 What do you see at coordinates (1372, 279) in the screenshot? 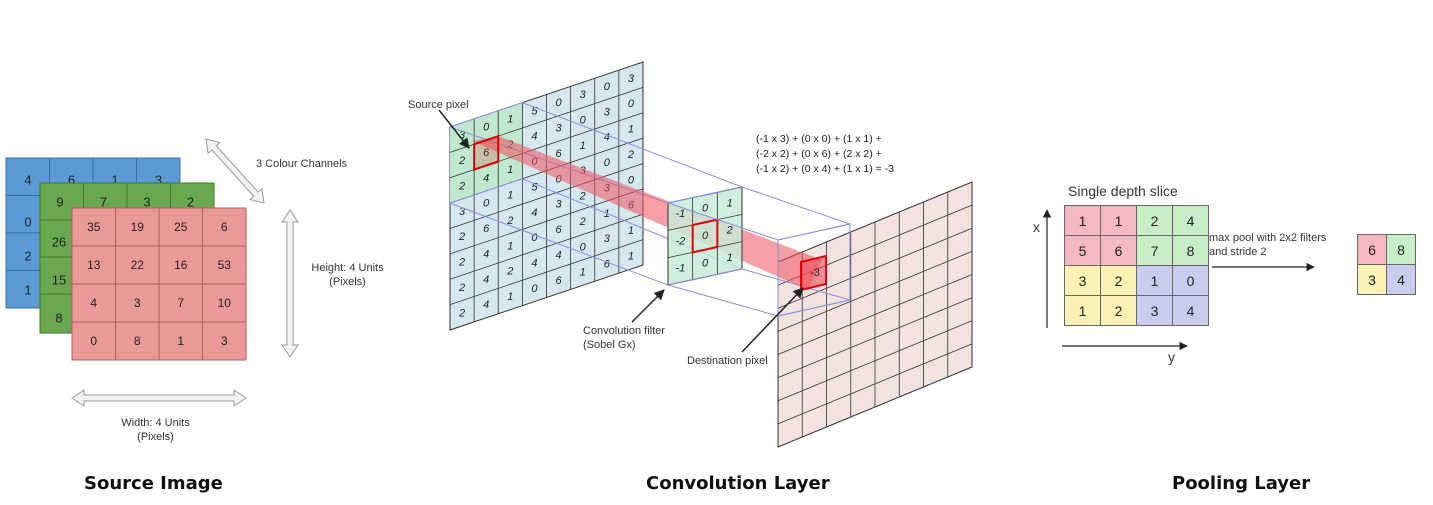
I see `pool-output-cell: 3` at bounding box center [1372, 279].